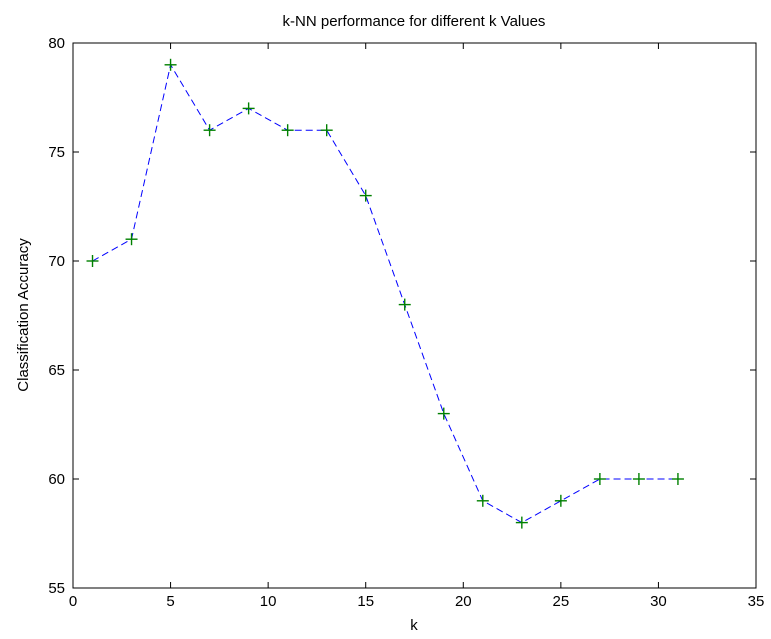  What do you see at coordinates (56, 479) in the screenshot?
I see `y-tick-label: 60` at bounding box center [56, 479].